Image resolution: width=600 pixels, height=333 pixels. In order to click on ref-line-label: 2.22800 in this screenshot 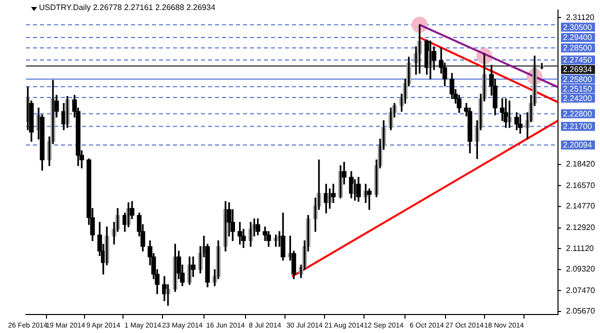, I will do `click(577, 113)`.